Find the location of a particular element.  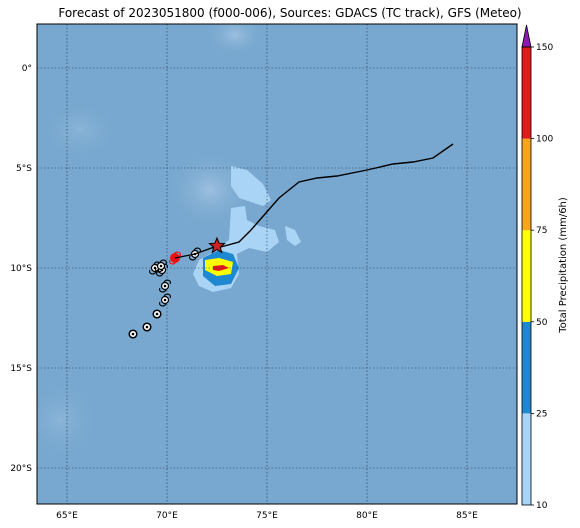

colorbar-label: Total Precipitation (mm/6h) is located at coordinates (563, 265).